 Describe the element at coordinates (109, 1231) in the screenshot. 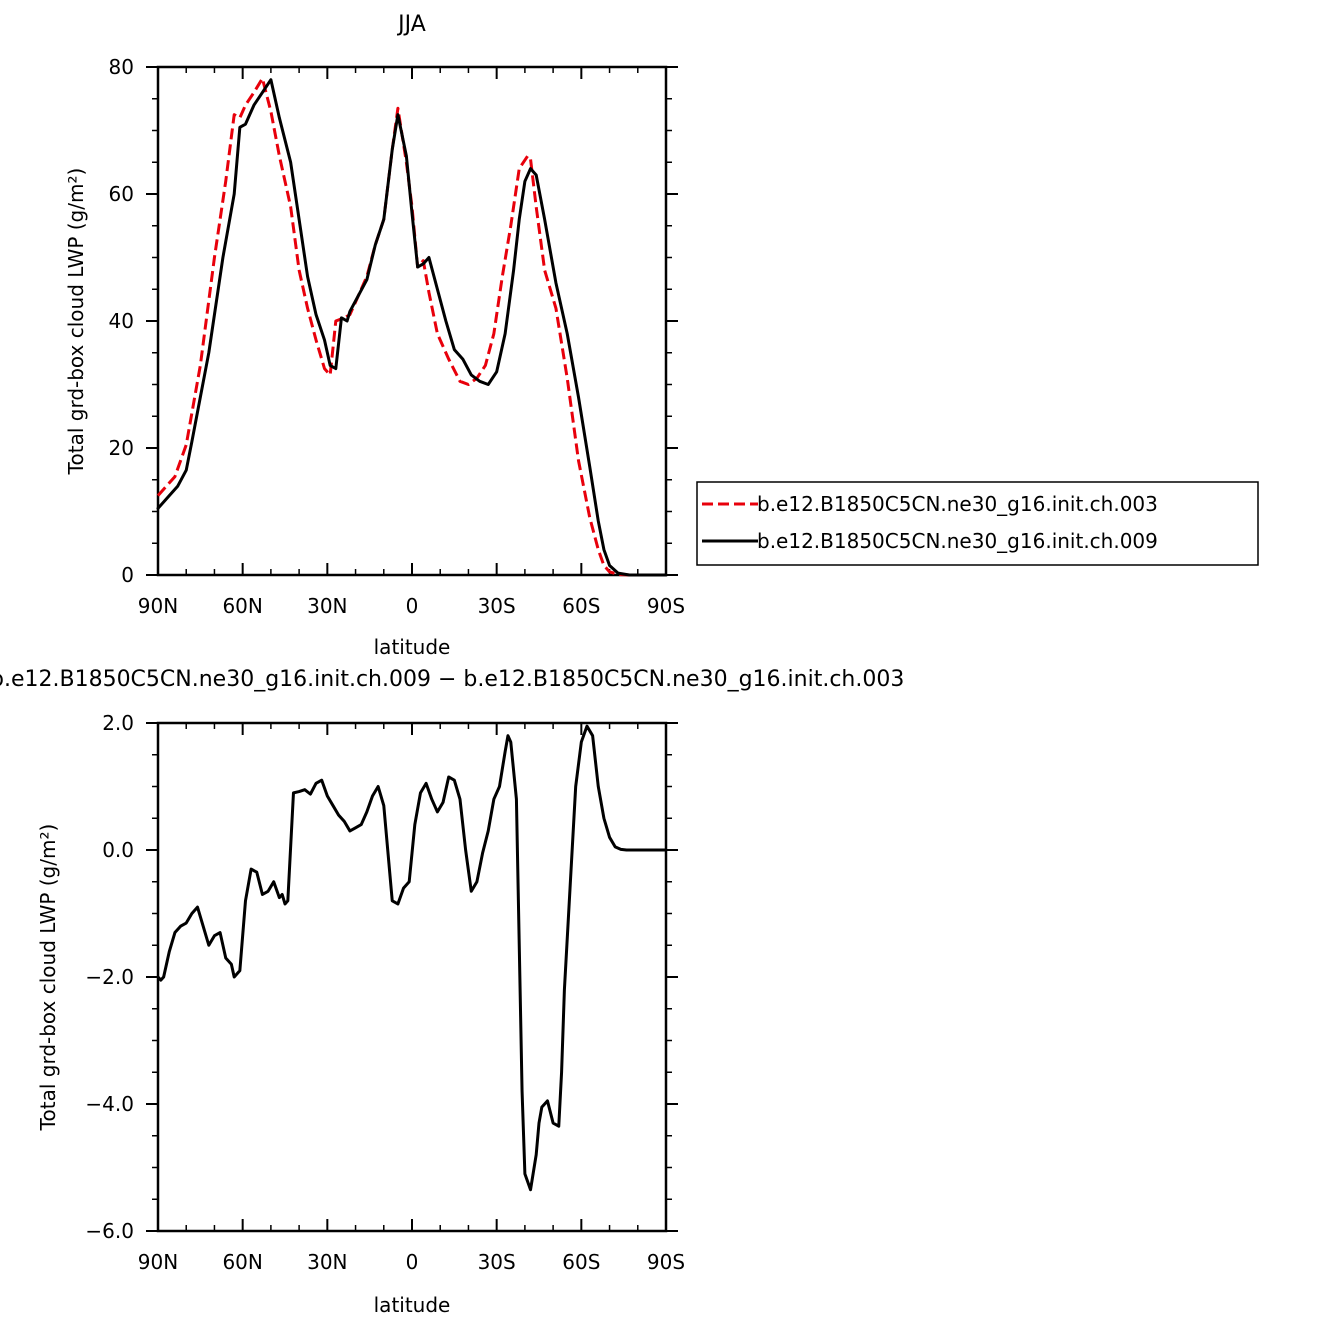

I see `bottom-y-tick-label: −6.0` at that location.